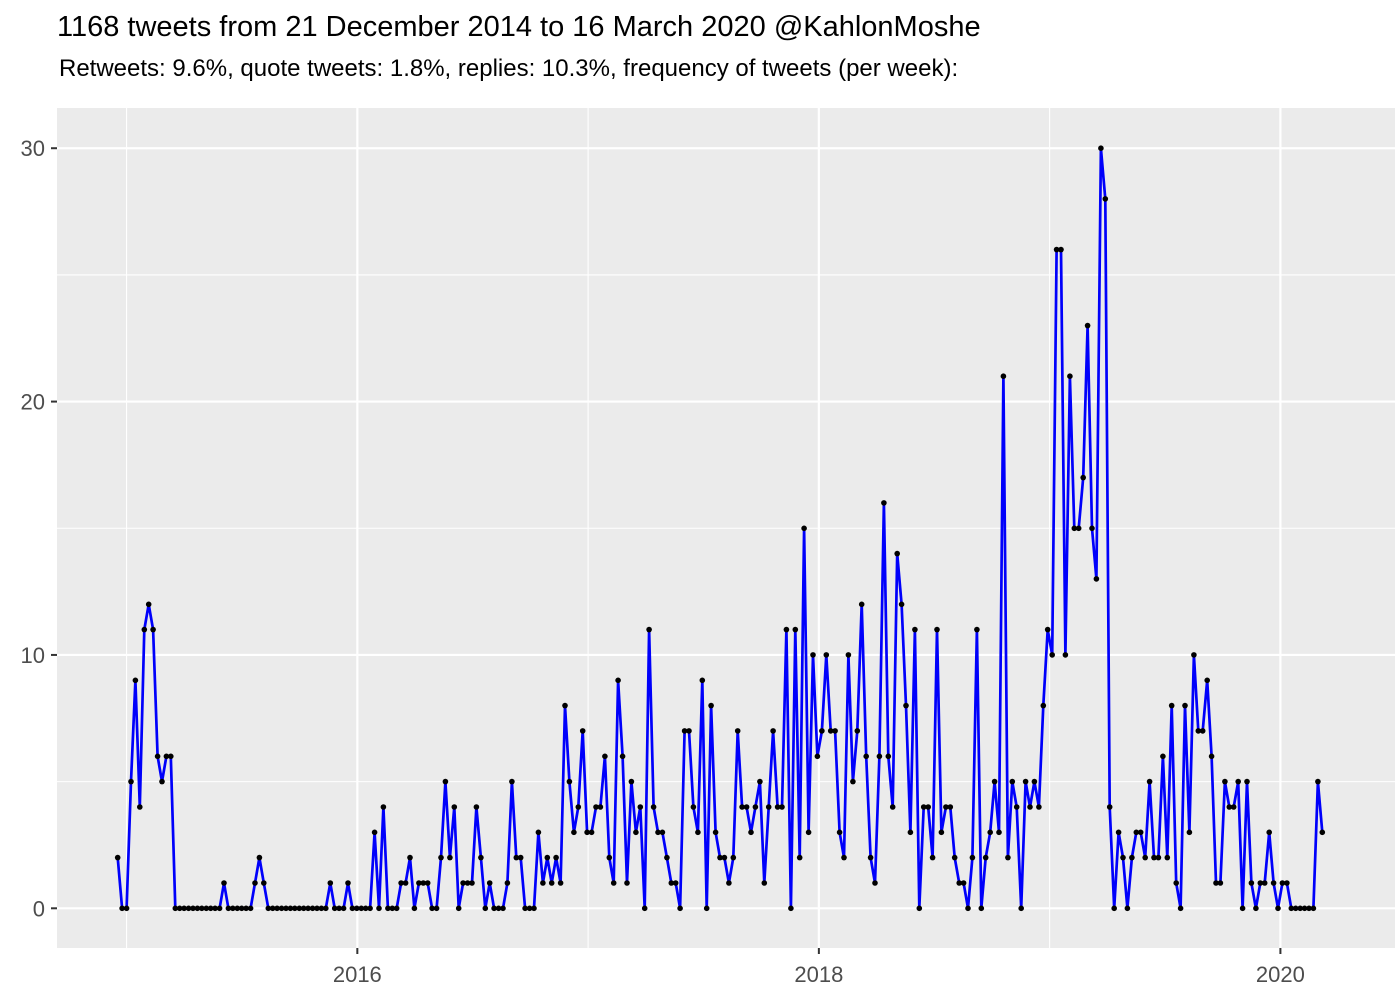  What do you see at coordinates (33, 148) in the screenshot?
I see `y-tick-label-30: 30` at bounding box center [33, 148].